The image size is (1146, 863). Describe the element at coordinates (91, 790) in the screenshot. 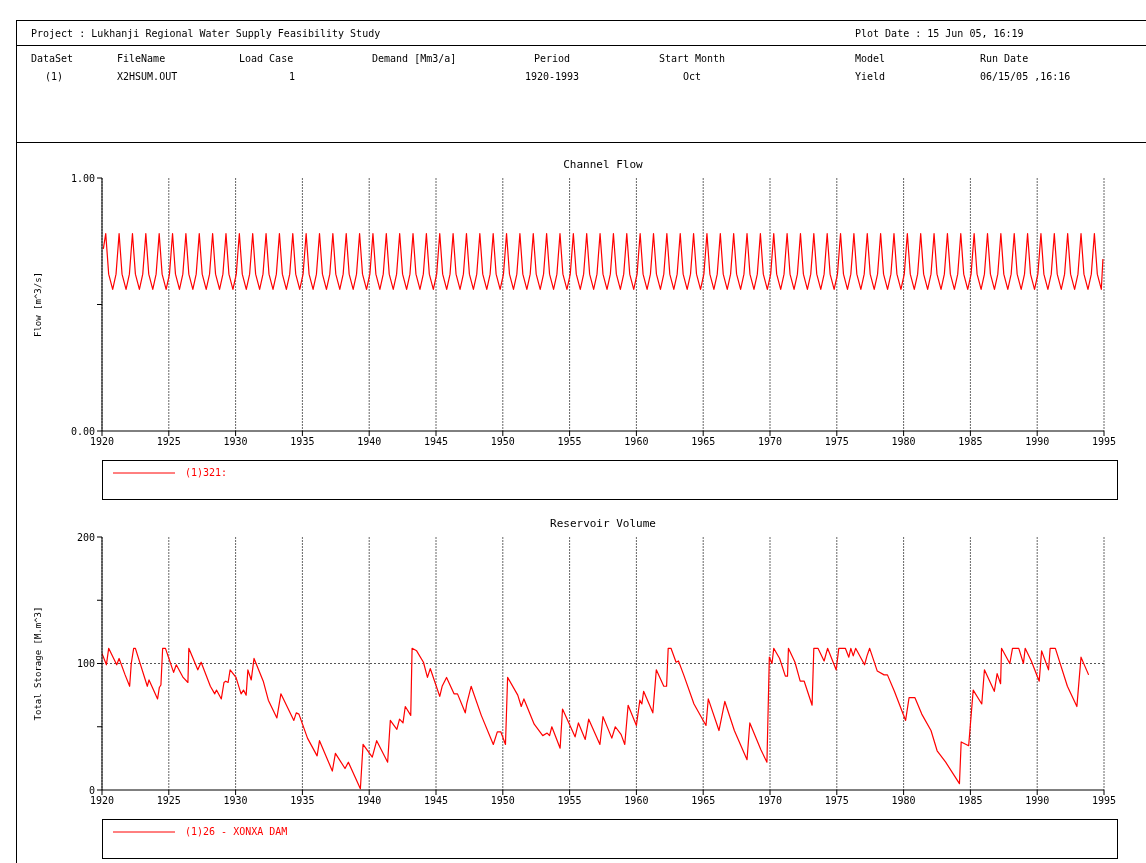

I see `y-tick-label: 0` at that location.